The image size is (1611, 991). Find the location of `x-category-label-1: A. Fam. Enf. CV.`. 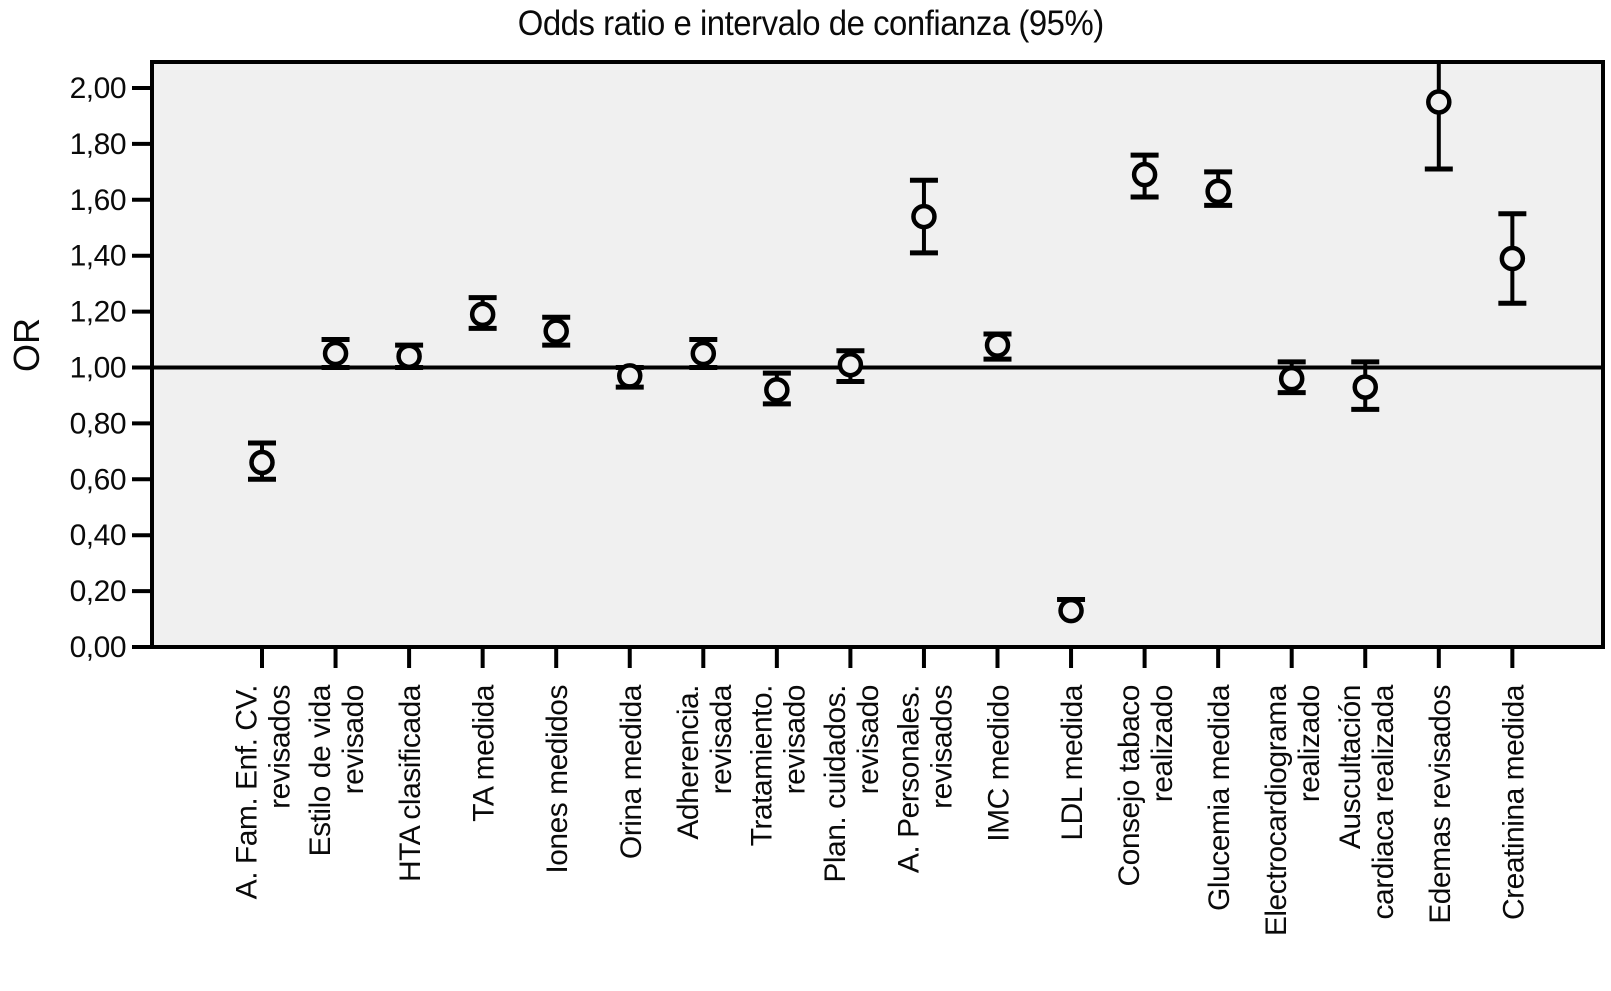

x-category-label-1: A. Fam. Enf. CV. is located at coordinates (247, 792).